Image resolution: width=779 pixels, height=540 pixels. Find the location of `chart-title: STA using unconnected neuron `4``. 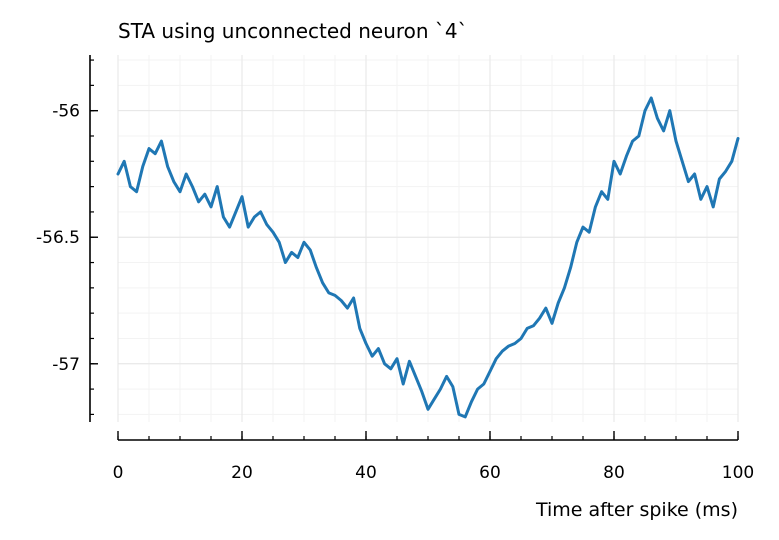

chart-title: STA using unconnected neuron `4` is located at coordinates (293, 31).